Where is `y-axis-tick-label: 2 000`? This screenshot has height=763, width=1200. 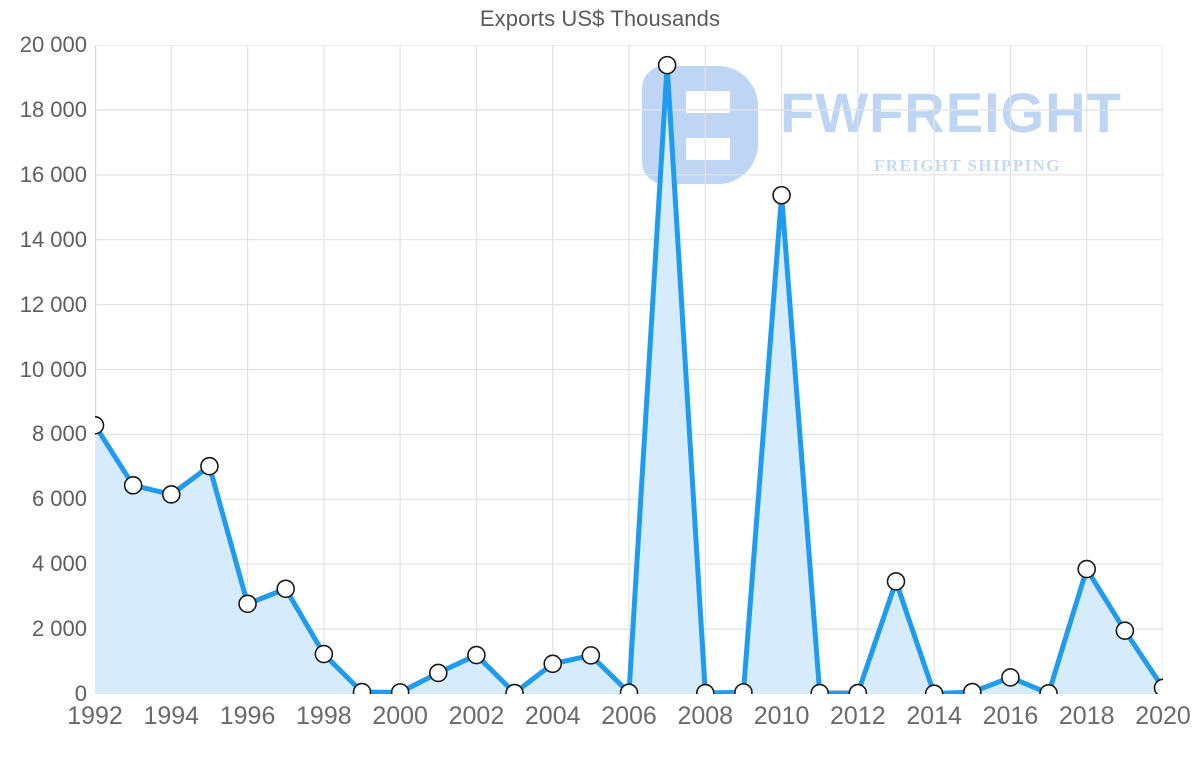 y-axis-tick-label: 2 000 is located at coordinates (59, 629).